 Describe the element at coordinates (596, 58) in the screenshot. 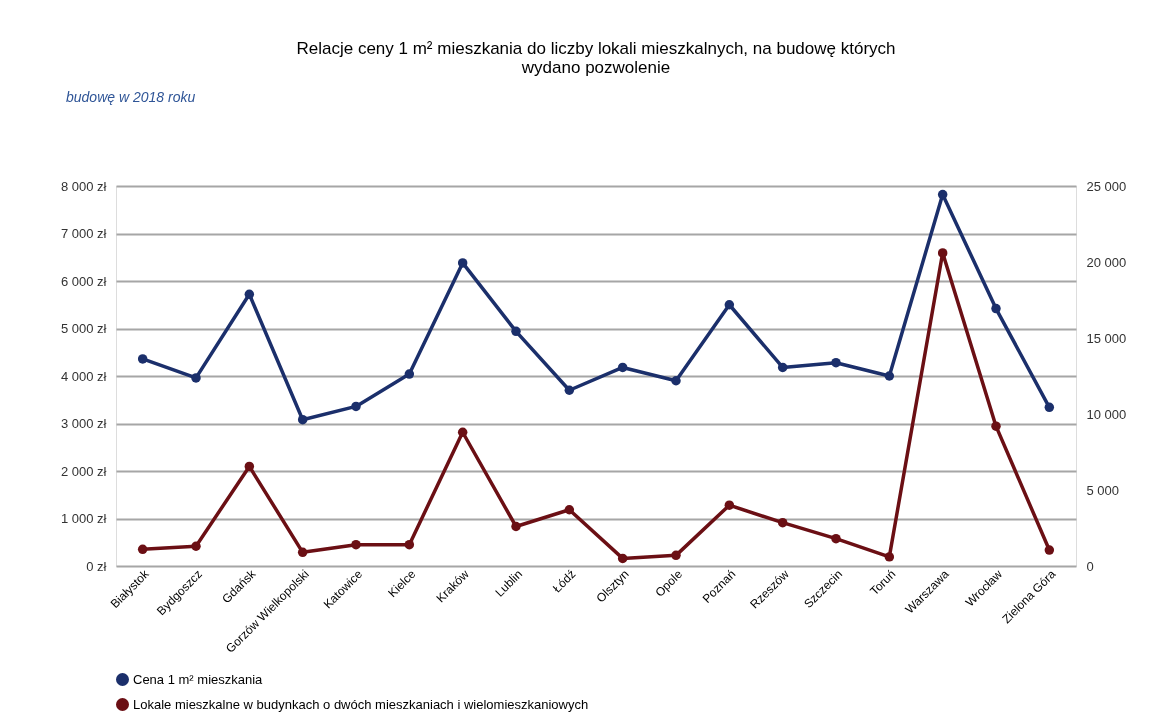

I see `chart-title: Relacje ceny 1 m² mieszkania do liczby lokali mieszkalnych, na budowę których wydano pozwolenie` at that location.